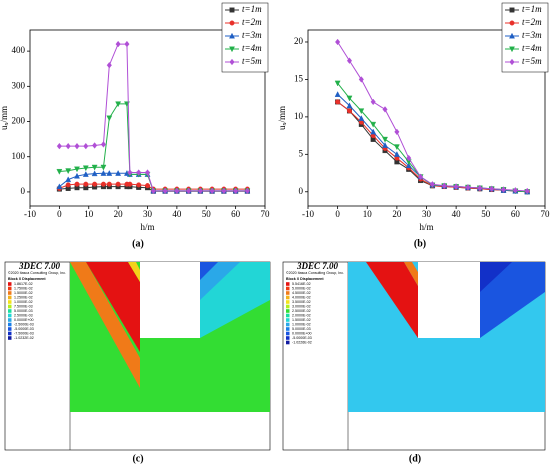 The image size is (550, 469). Describe the element at coordinates (23, 288) in the screenshot. I see `legend-value: 1.7500E-02` at that location.